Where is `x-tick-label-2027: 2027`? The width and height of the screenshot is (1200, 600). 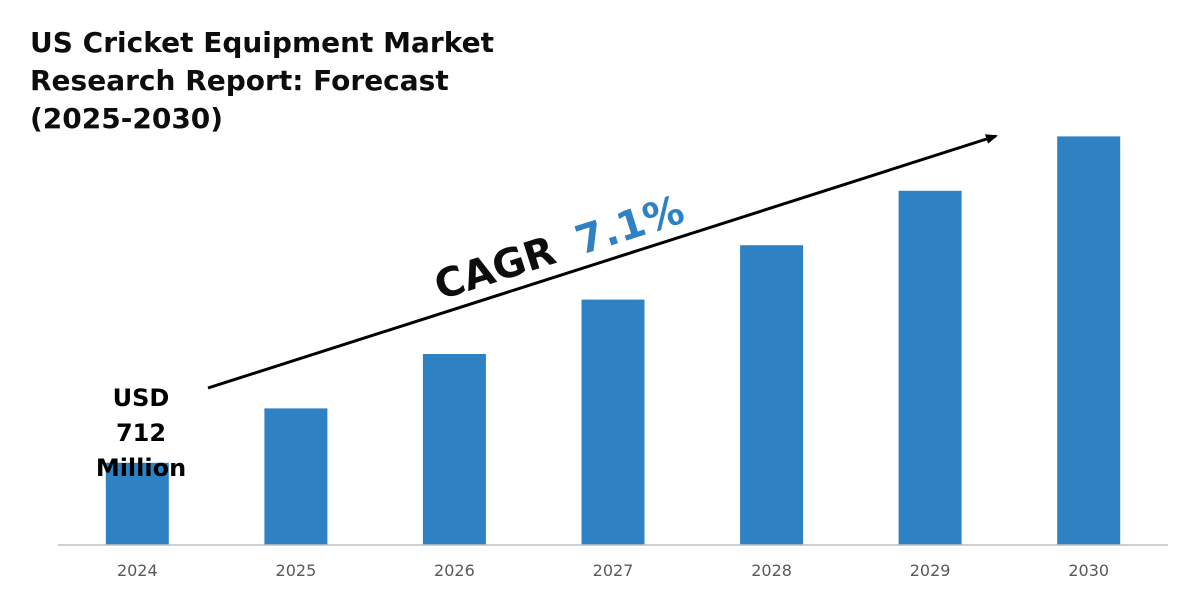 x-tick-label-2027: 2027 is located at coordinates (613, 570).